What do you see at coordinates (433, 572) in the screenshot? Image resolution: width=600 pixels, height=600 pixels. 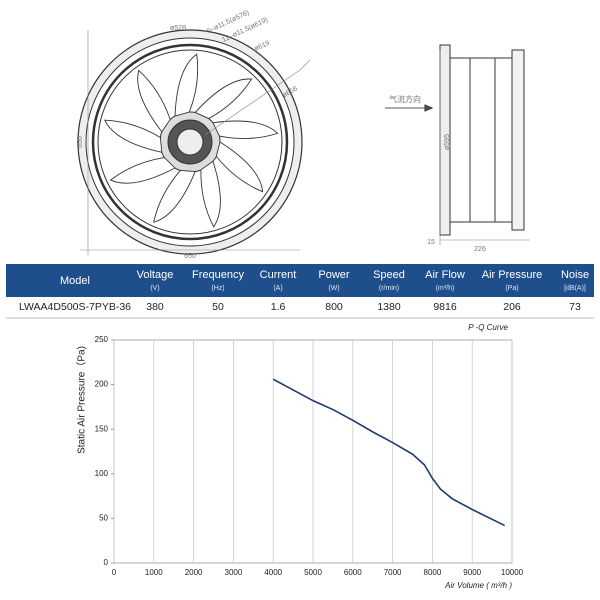 I see `x-tick-label: 8000` at bounding box center [433, 572].